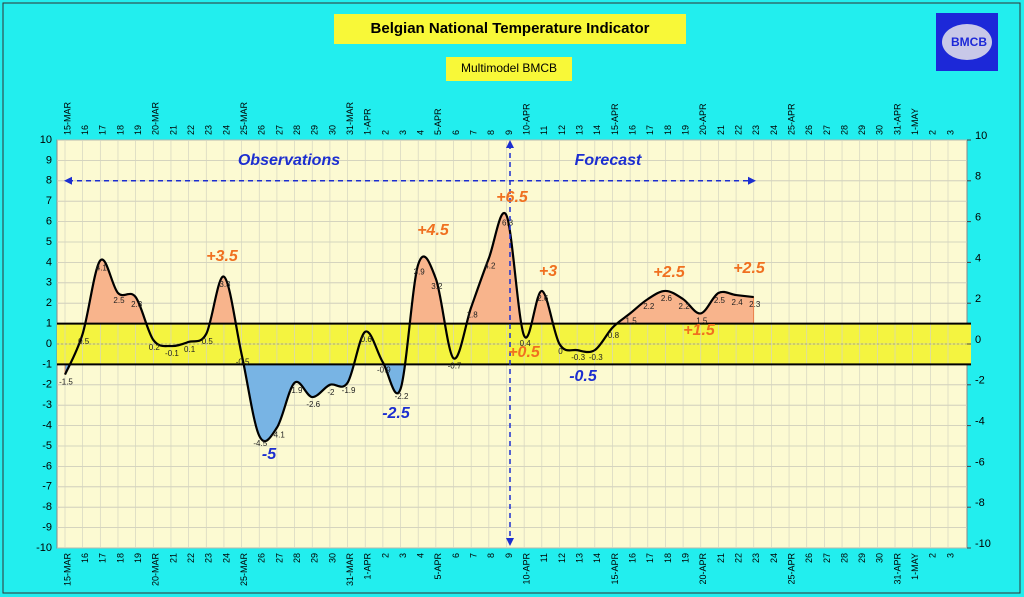 This screenshot has height=597, width=1024. What do you see at coordinates (49, 262) in the screenshot?
I see `y-tick-label: 4` at bounding box center [49, 262].